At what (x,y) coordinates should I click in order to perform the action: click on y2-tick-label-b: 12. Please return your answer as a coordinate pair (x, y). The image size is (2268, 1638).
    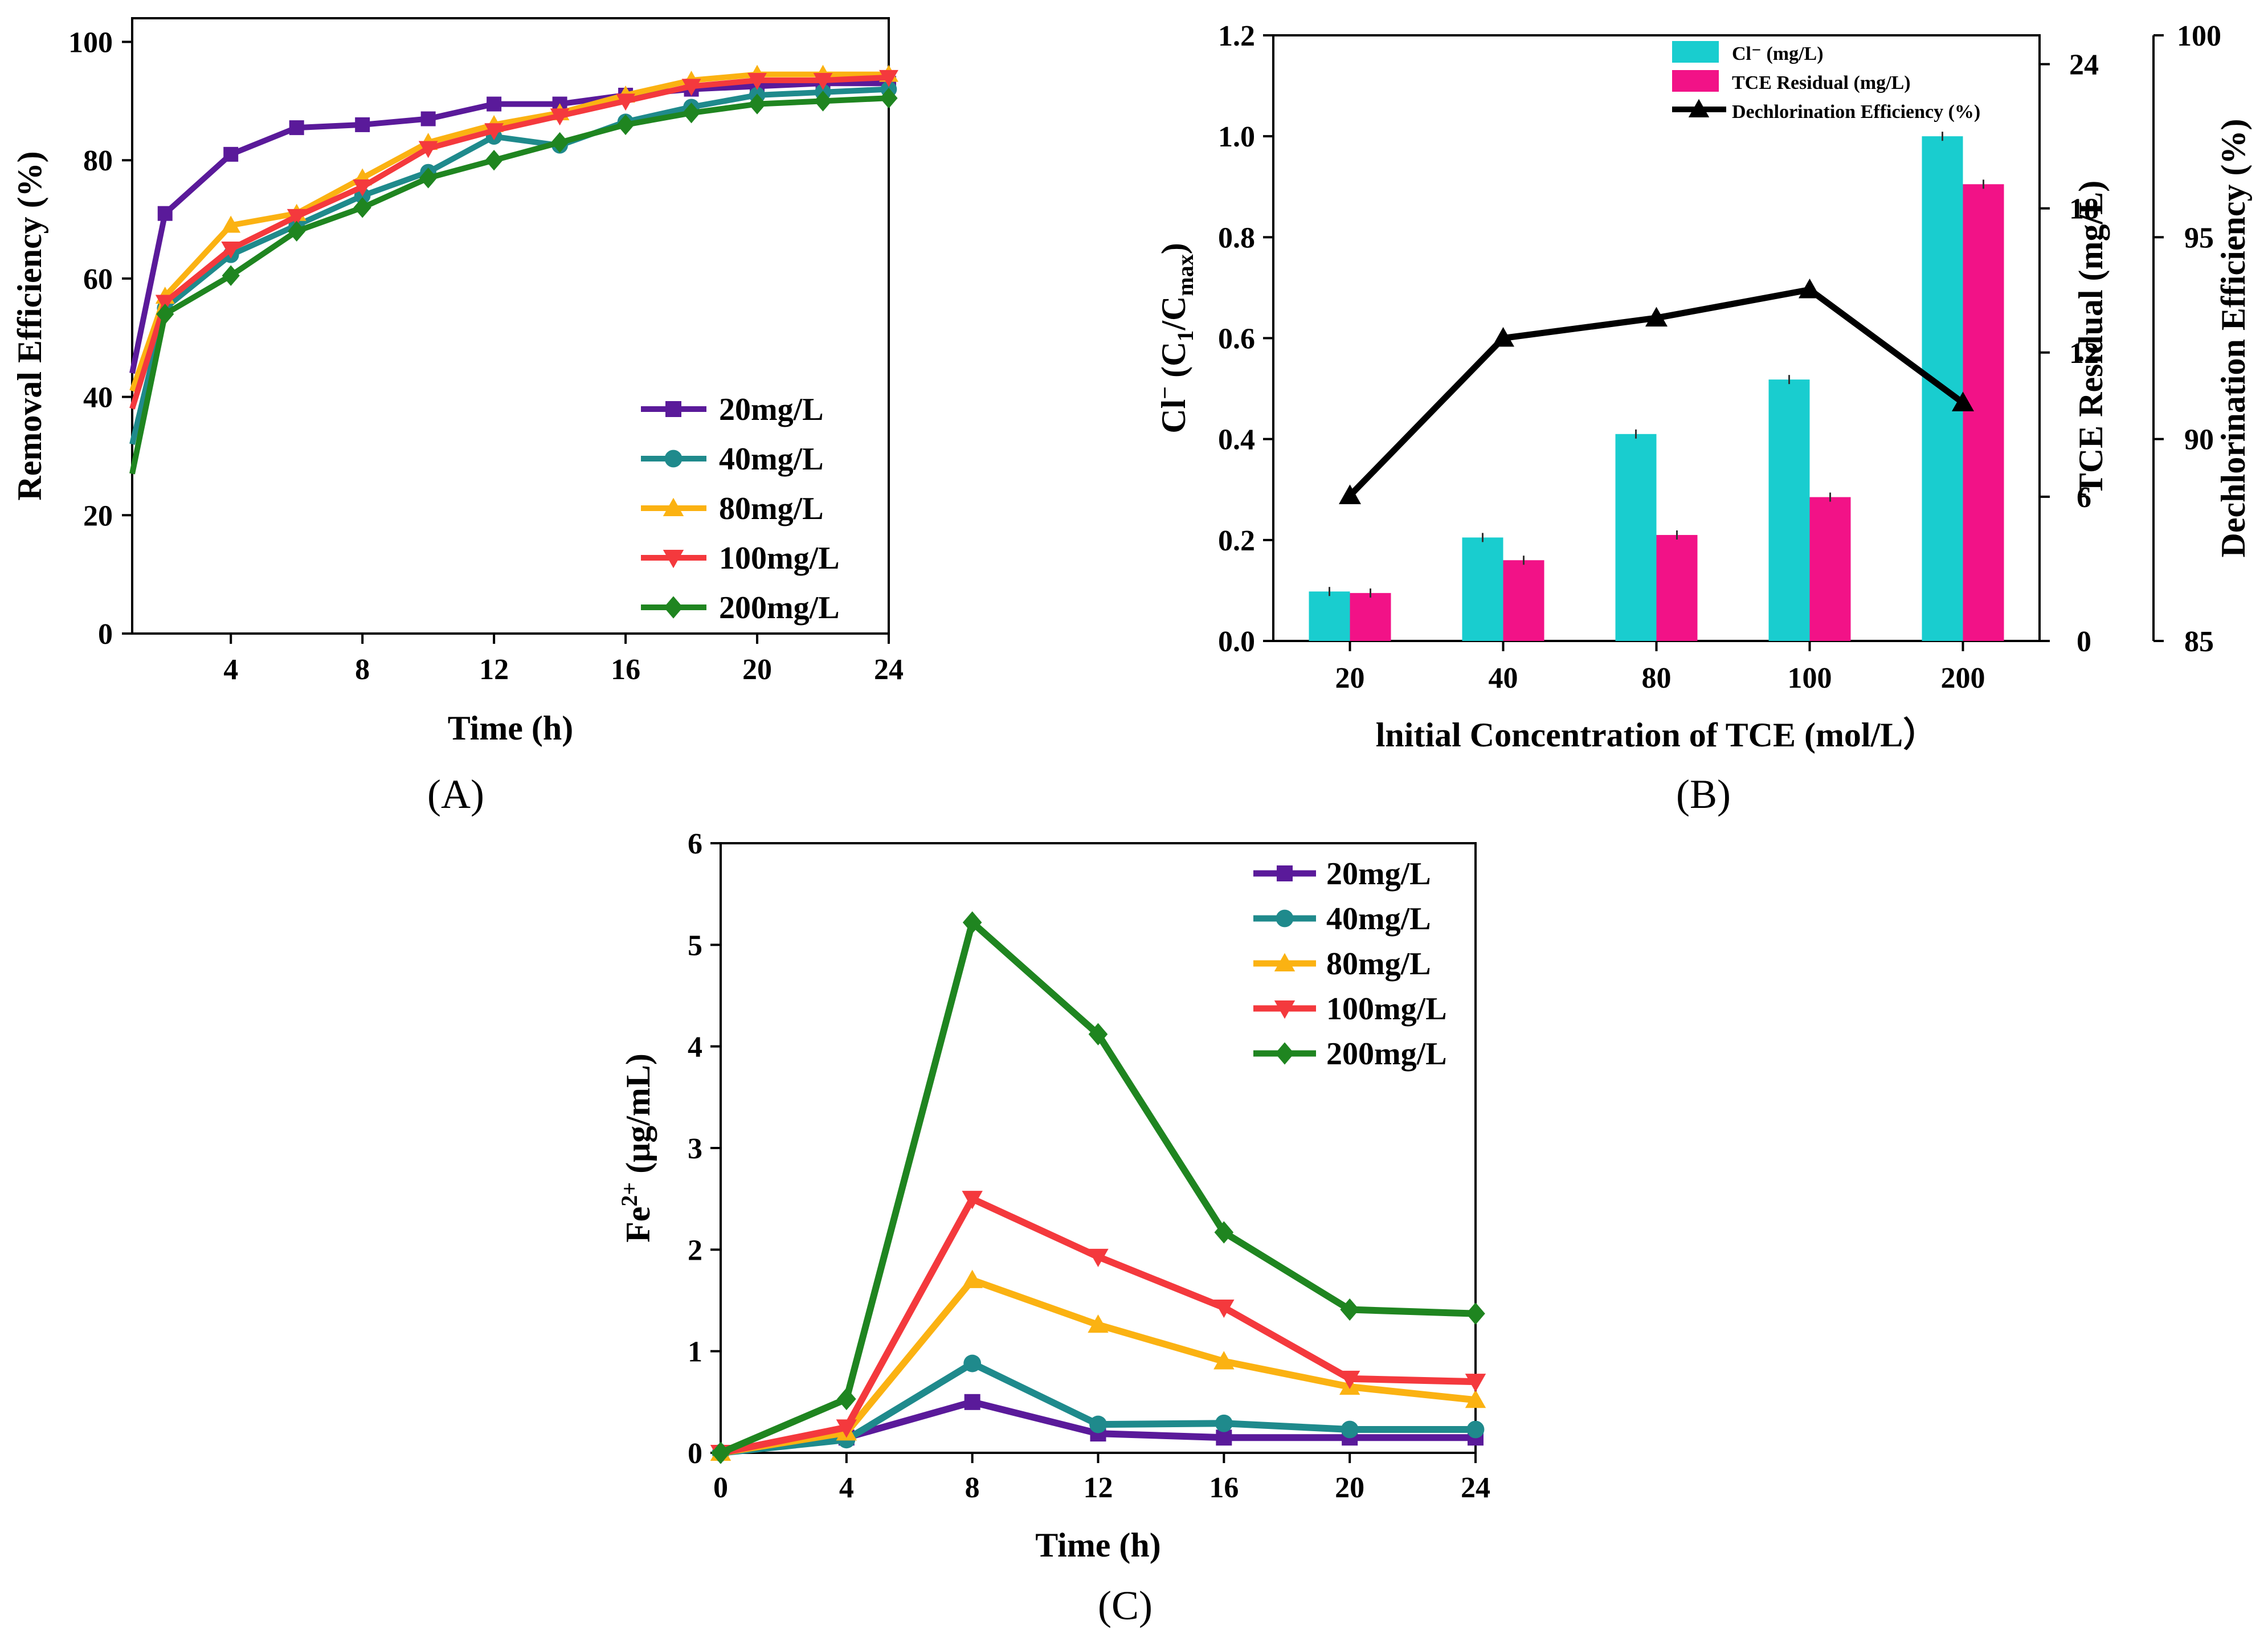
    Looking at the image, I should click on (2084, 354).